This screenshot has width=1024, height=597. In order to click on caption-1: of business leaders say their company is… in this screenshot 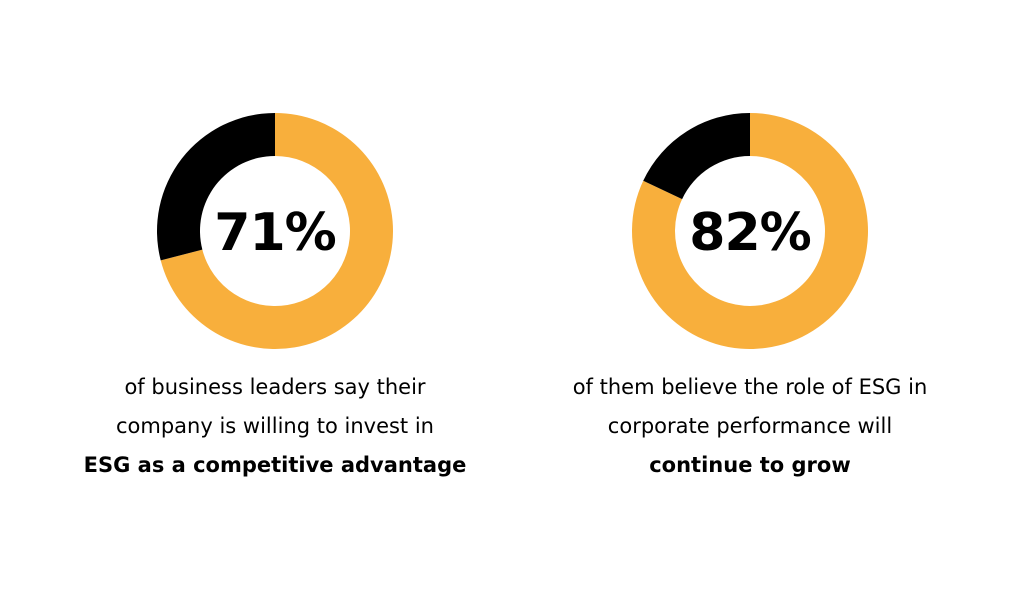, I will do `click(275, 426)`.